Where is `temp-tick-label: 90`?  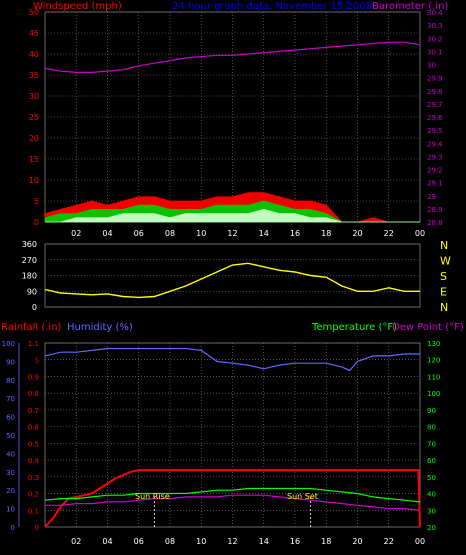 temp-tick-label: 90 is located at coordinates (431, 411).